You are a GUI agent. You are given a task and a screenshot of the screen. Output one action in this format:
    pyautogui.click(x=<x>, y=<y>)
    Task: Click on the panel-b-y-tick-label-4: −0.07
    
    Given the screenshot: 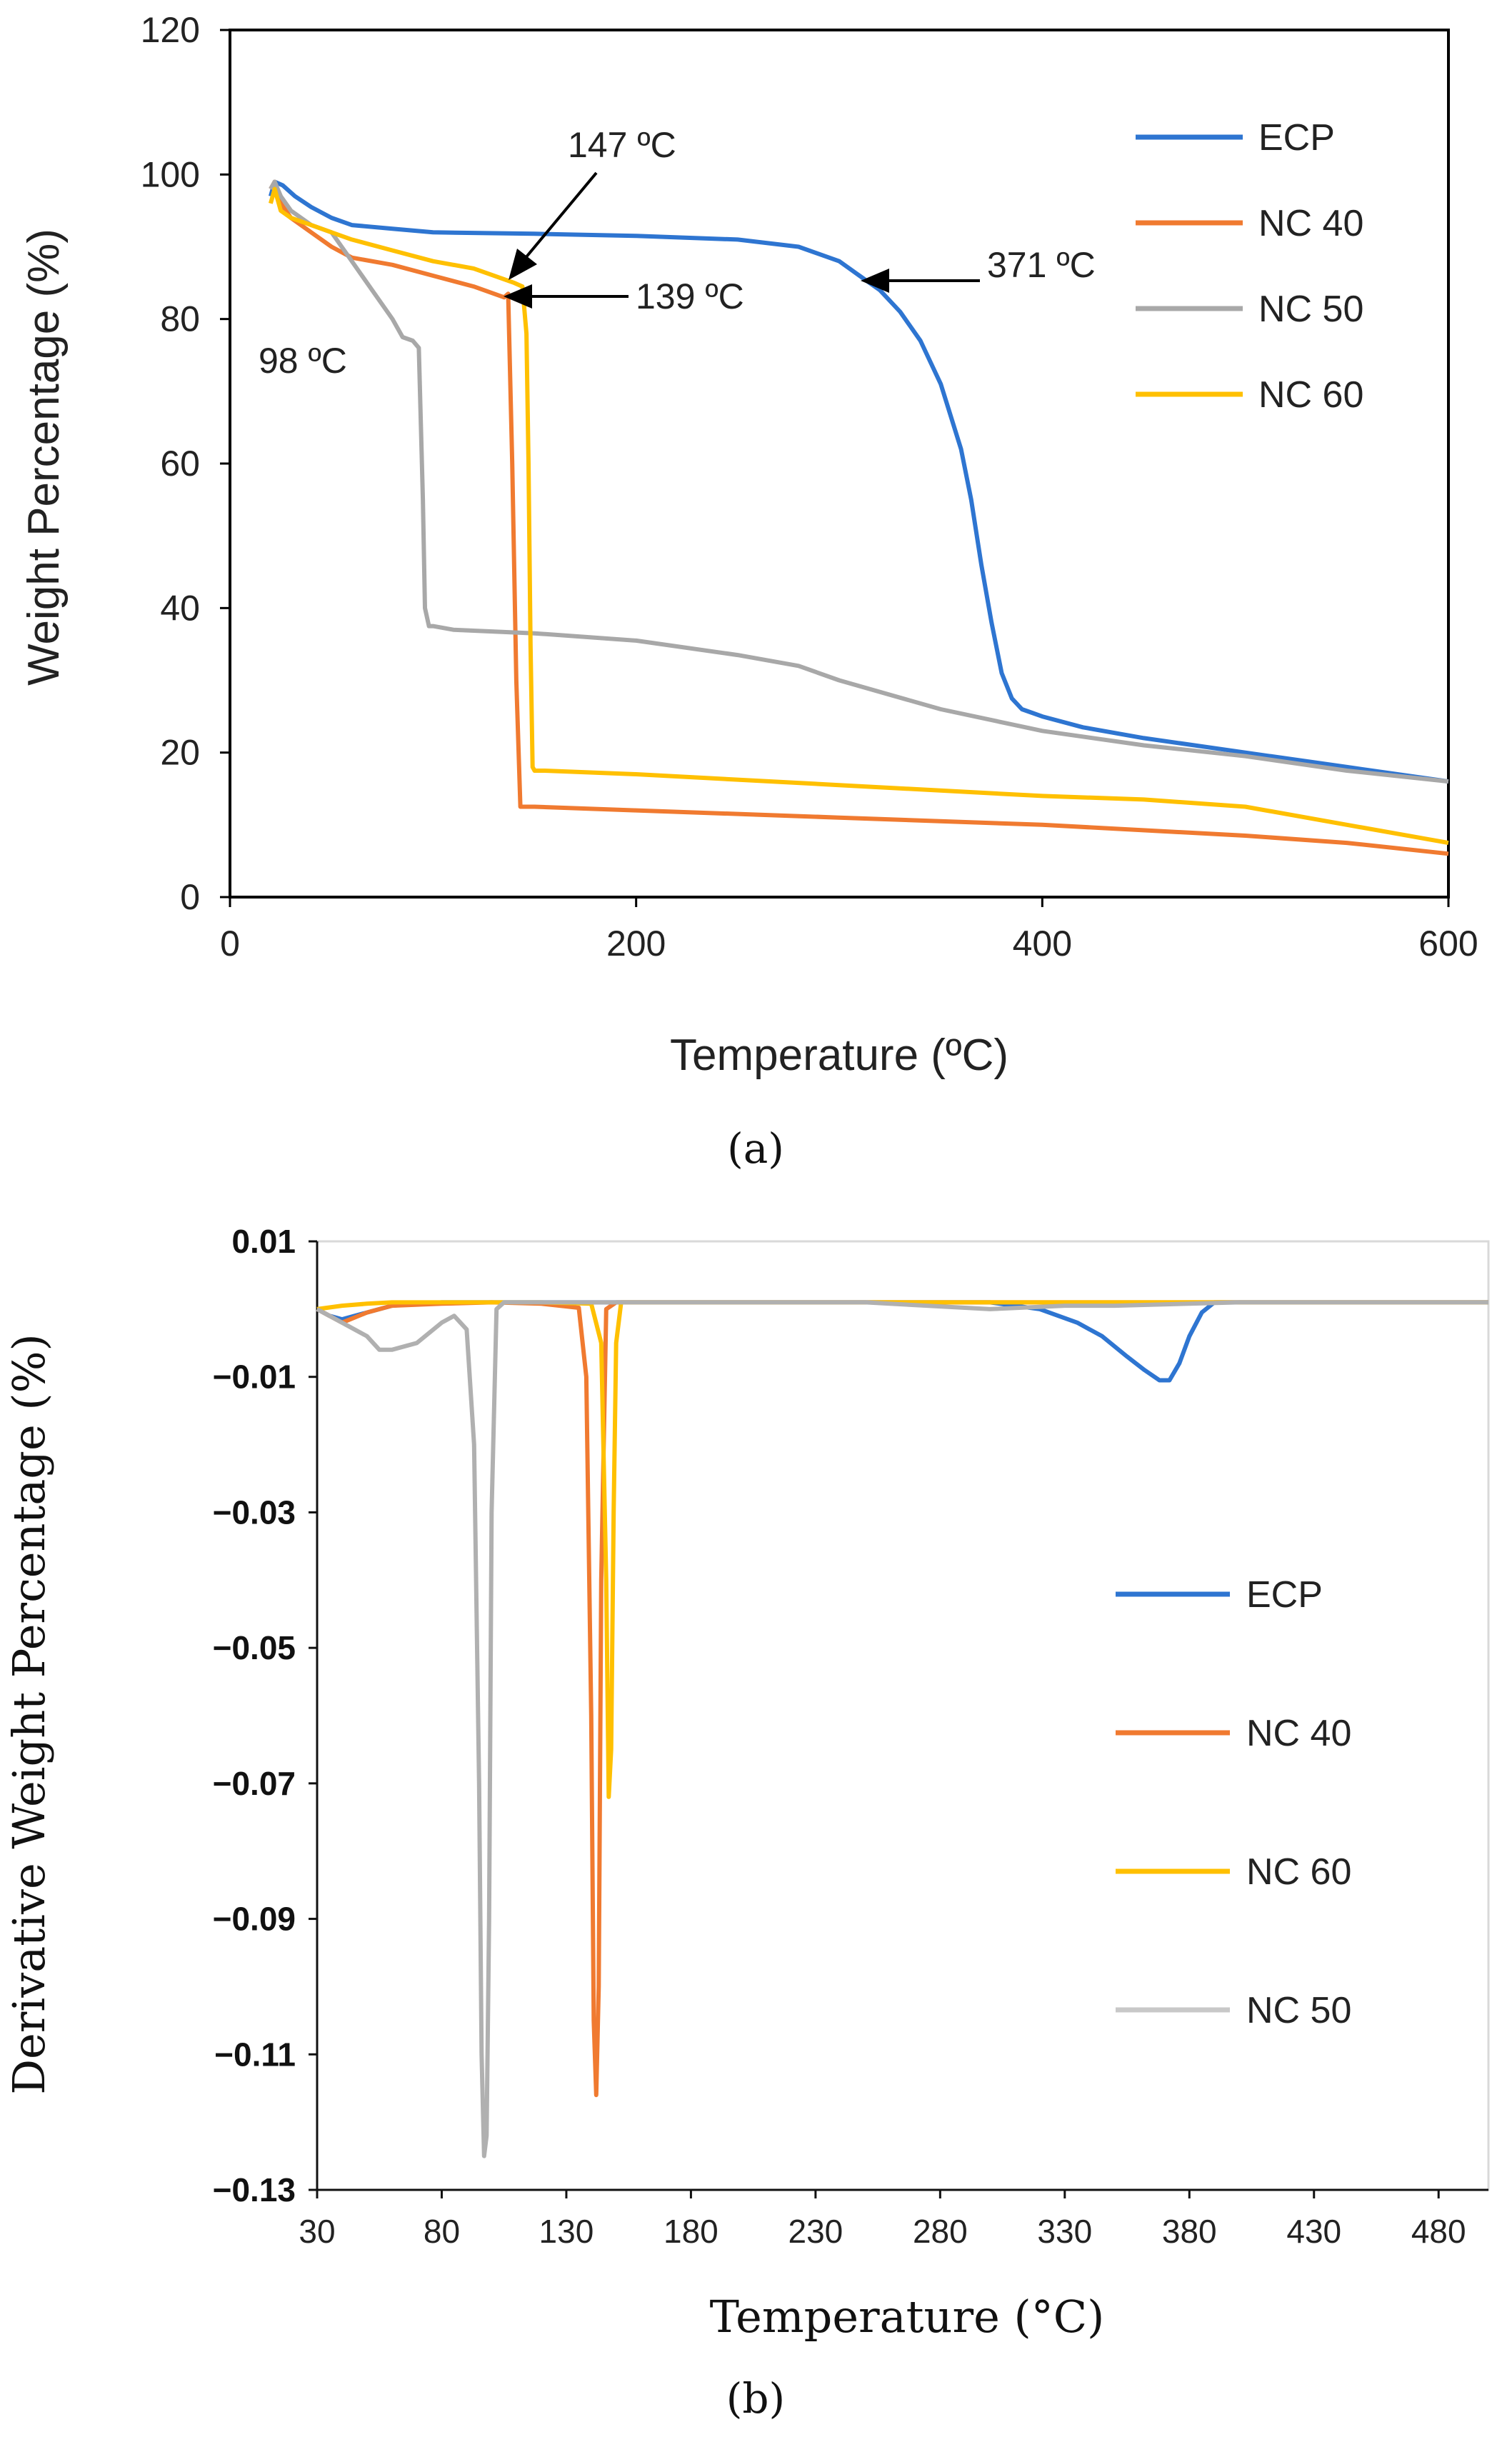 What is the action you would take?
    pyautogui.click(x=254, y=1783)
    